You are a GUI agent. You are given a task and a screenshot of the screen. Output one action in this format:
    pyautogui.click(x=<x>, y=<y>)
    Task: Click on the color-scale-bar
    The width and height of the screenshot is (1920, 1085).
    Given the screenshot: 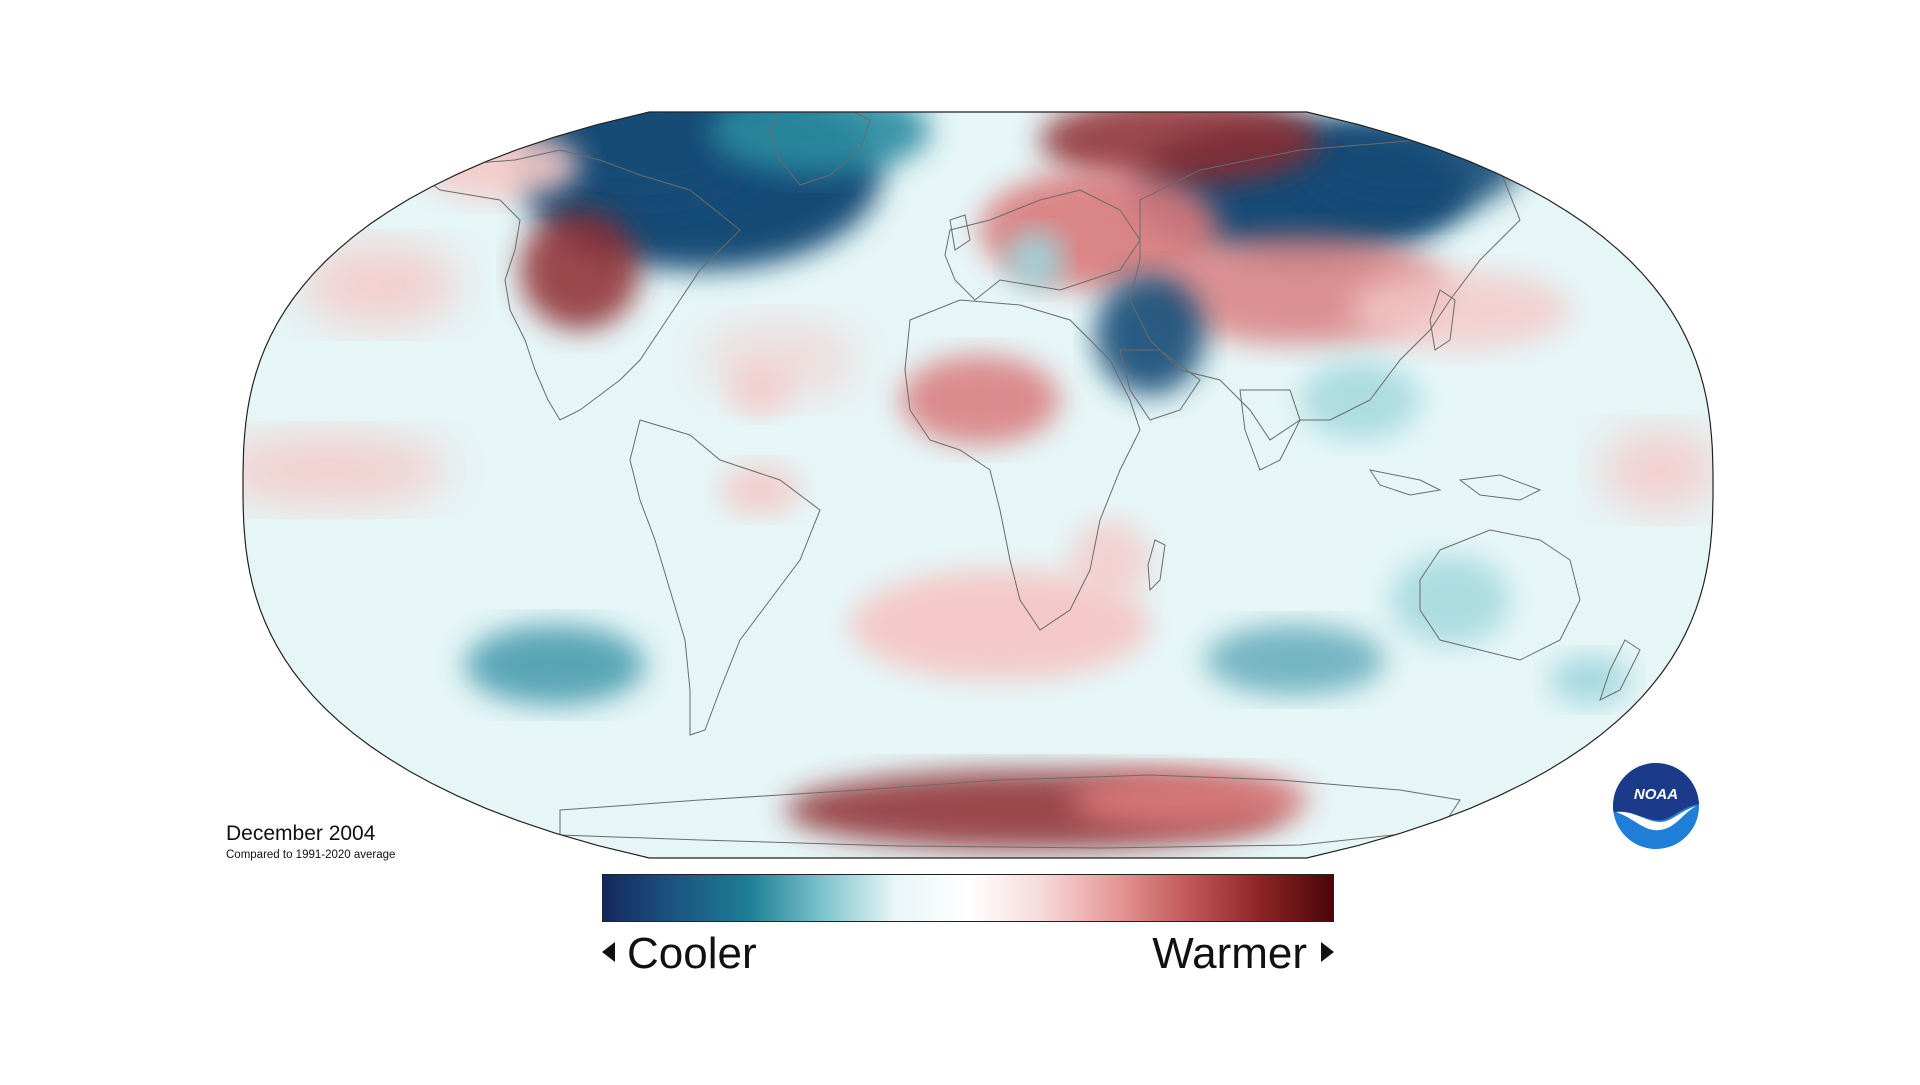 What is the action you would take?
    pyautogui.click(x=968, y=898)
    